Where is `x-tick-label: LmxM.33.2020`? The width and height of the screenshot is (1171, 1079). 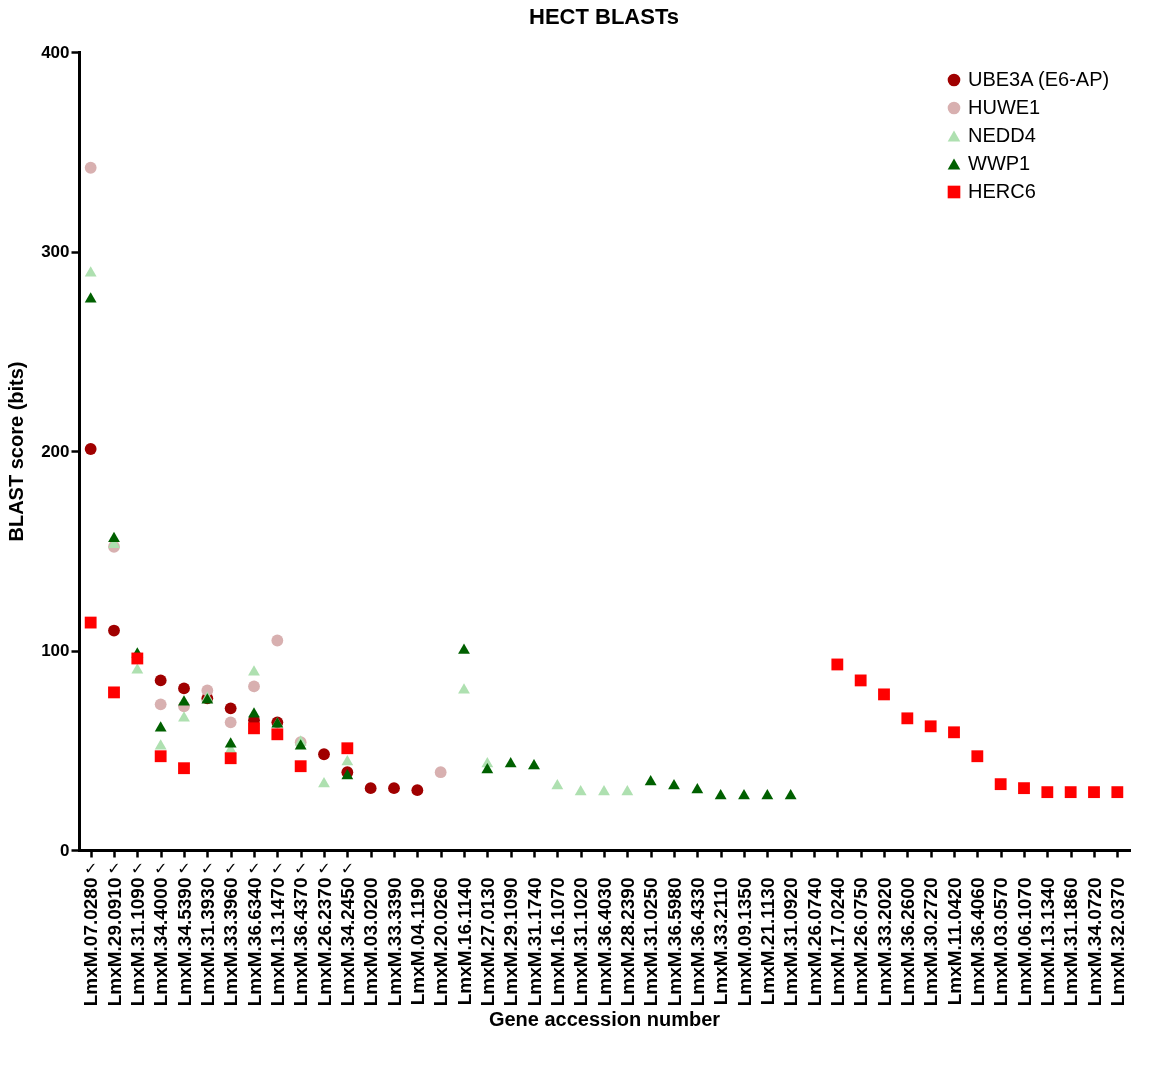
x-tick-label: LmxM.33.2020 is located at coordinates (884, 942).